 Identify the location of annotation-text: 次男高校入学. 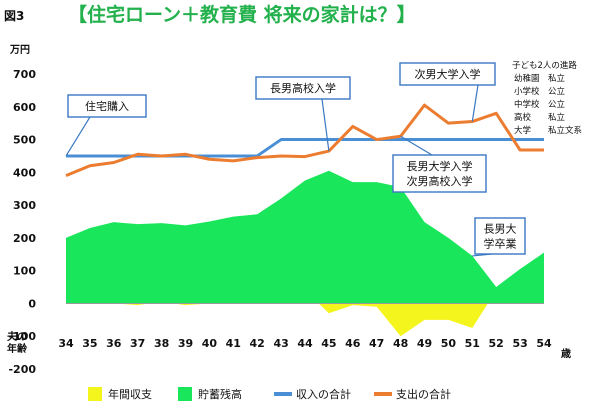
(440, 181).